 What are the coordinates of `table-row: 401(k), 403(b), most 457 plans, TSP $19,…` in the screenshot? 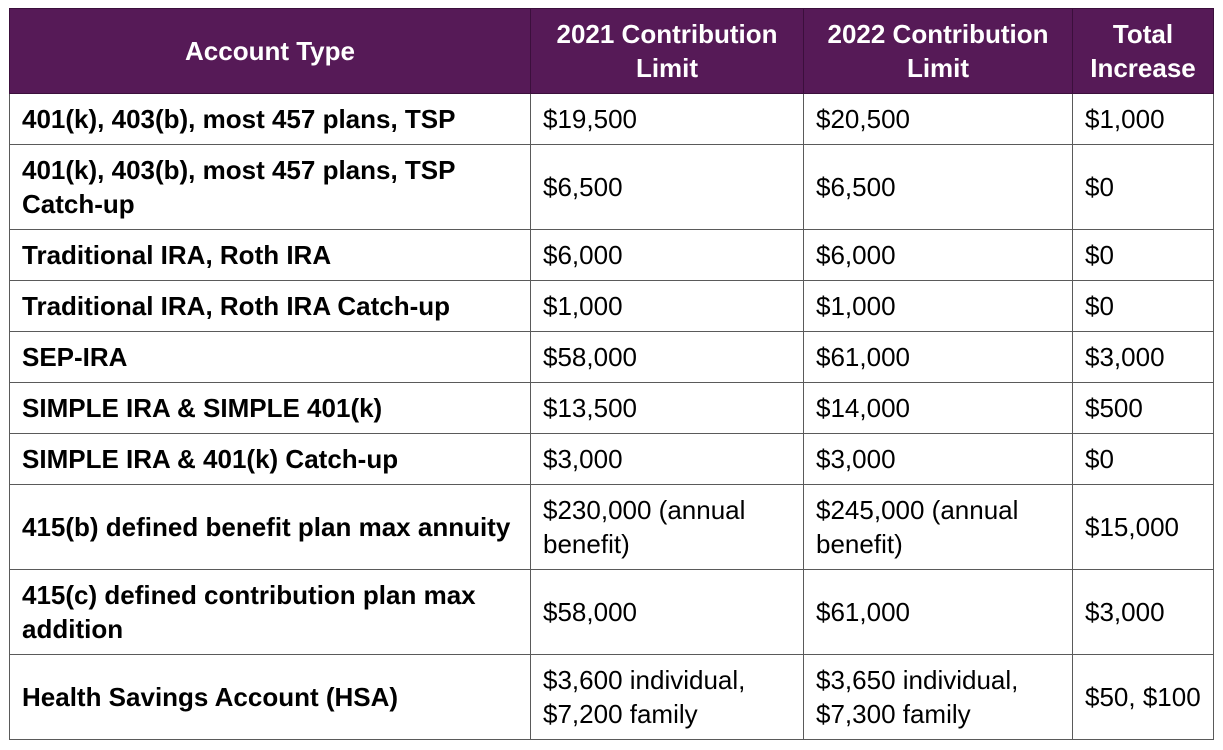 It's located at (611, 119).